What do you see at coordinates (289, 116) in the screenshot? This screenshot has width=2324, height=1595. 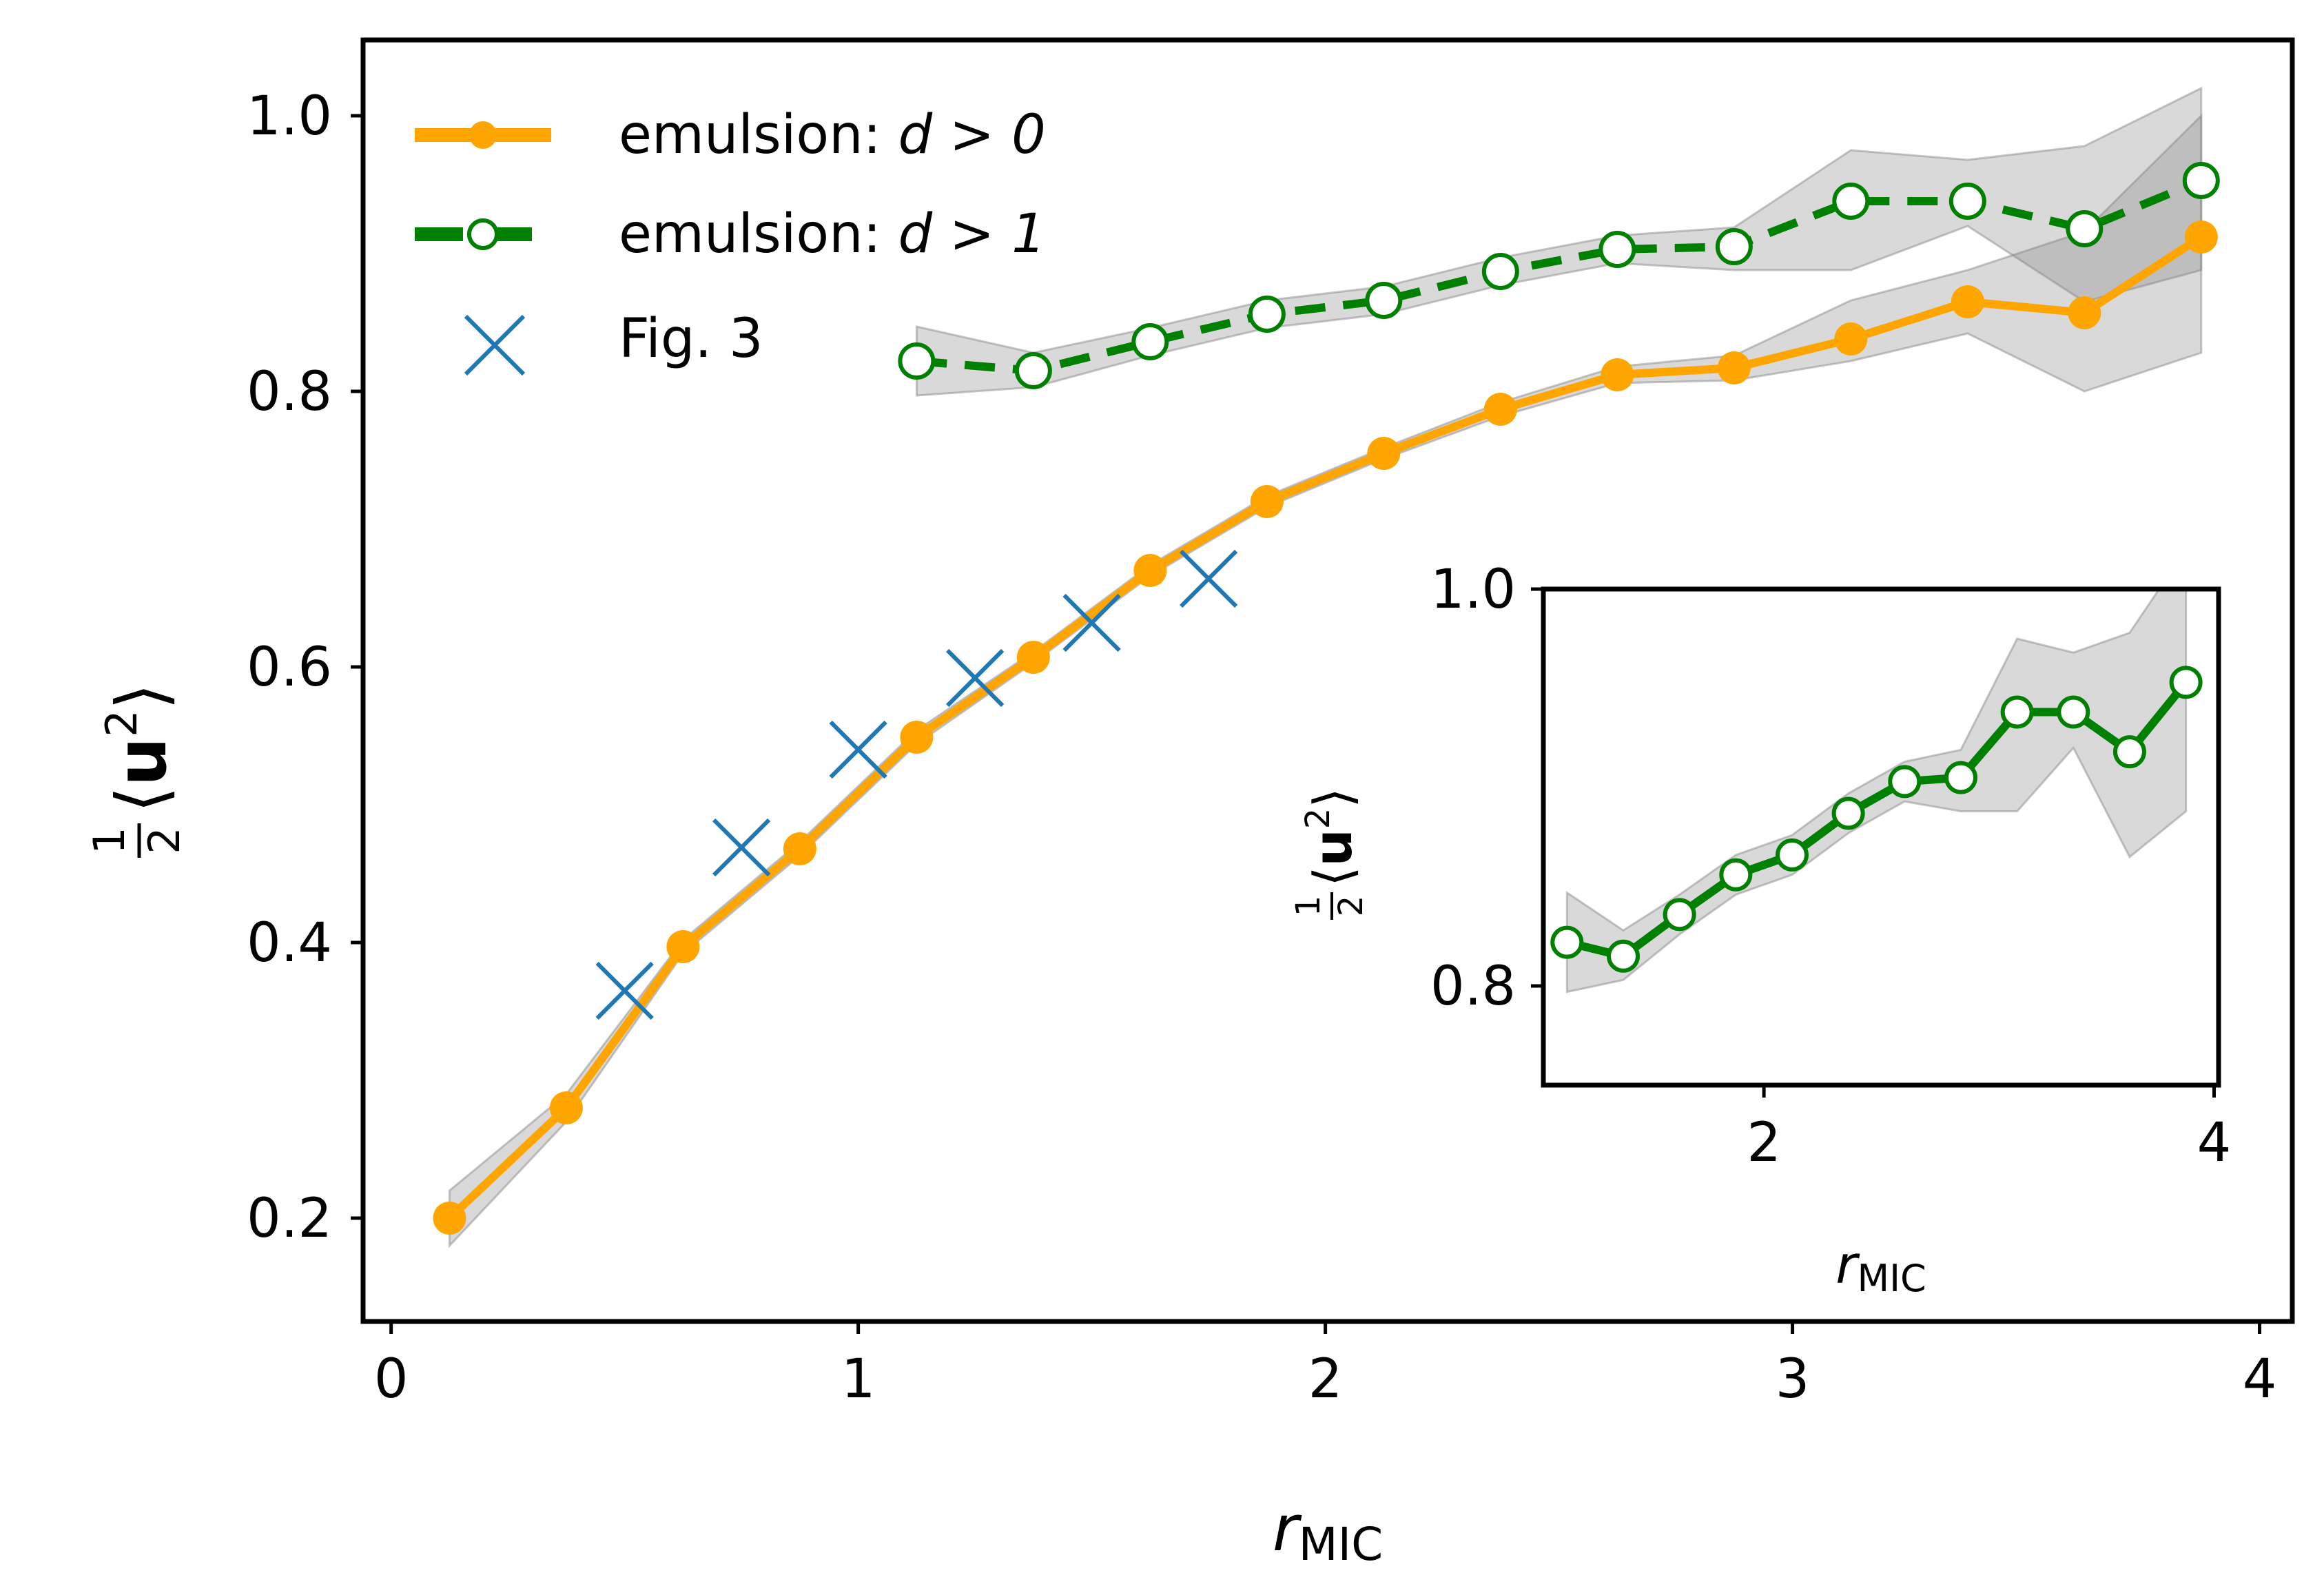 I see `main-y-tick-label: 1.0` at bounding box center [289, 116].